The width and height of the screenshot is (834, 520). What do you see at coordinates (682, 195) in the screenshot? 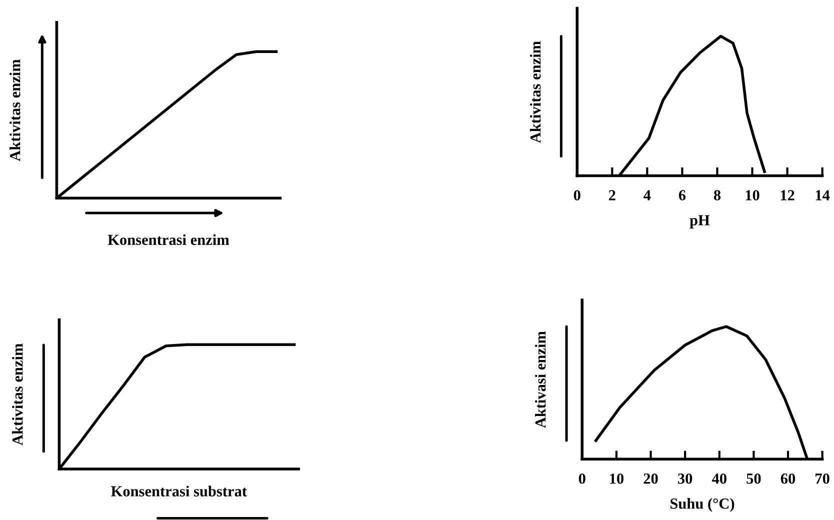
I see `x-tick-label: 6` at bounding box center [682, 195].